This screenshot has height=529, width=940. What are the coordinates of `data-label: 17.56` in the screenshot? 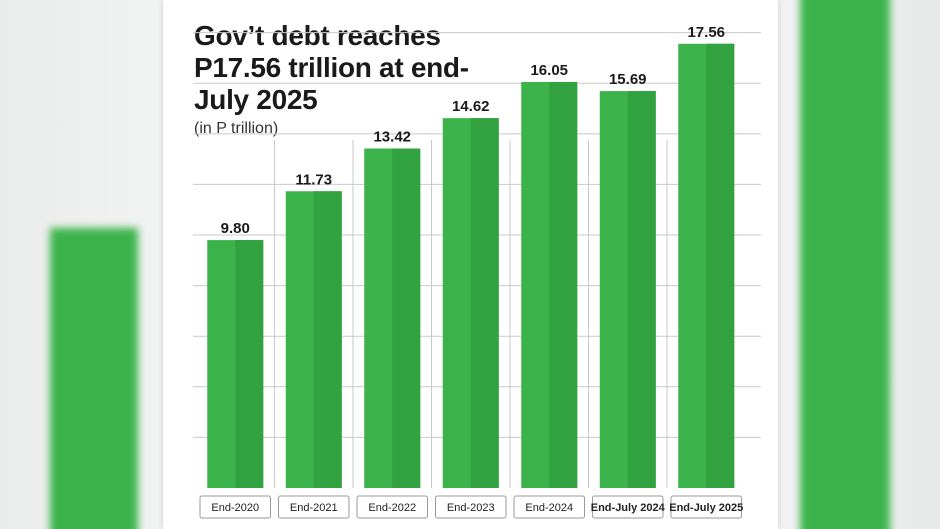 It's located at (706, 32).